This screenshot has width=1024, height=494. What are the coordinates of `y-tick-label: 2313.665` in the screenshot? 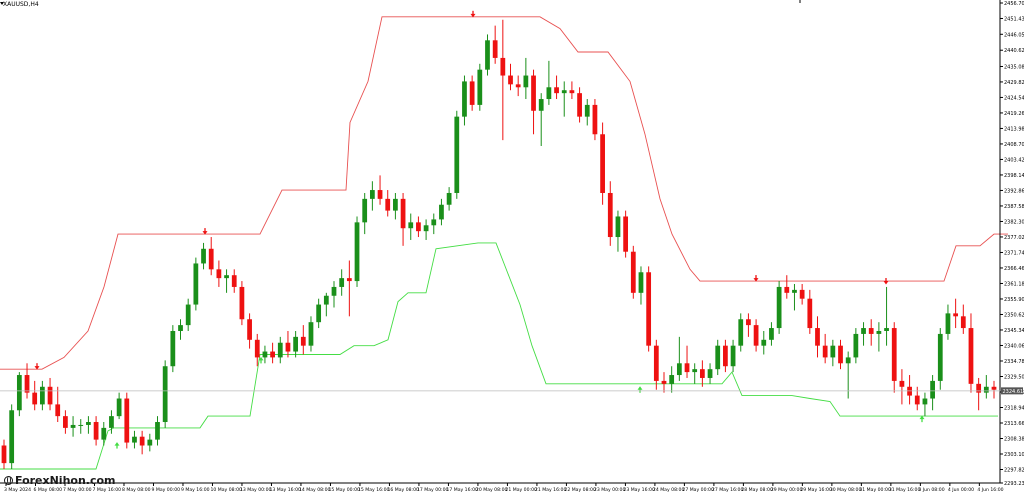 It's located at (1014, 424).